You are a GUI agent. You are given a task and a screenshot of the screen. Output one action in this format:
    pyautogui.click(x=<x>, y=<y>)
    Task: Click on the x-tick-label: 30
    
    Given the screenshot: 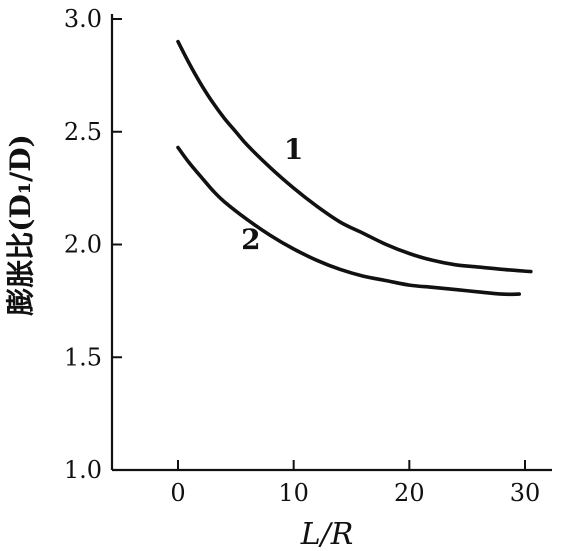 What is the action you would take?
    pyautogui.click(x=525, y=493)
    